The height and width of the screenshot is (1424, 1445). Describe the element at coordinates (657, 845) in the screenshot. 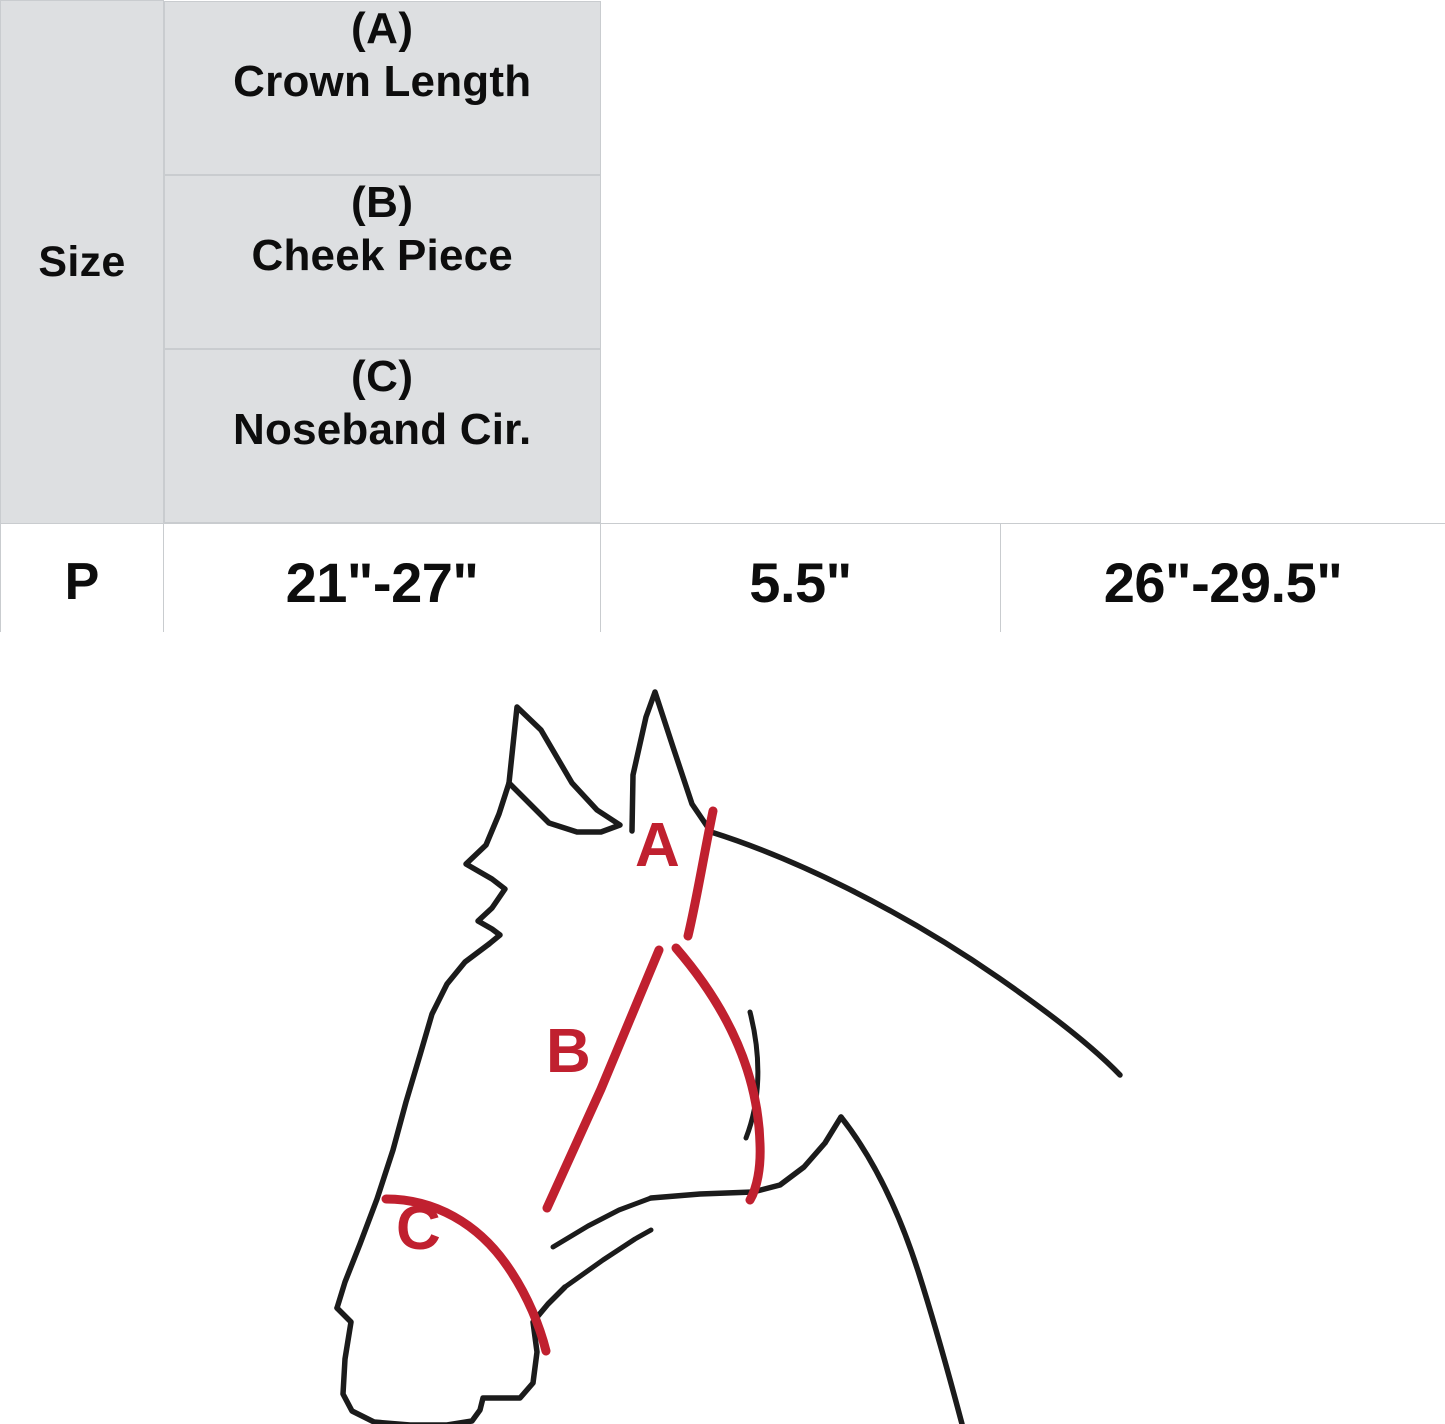

I see `label-a: A` at that location.